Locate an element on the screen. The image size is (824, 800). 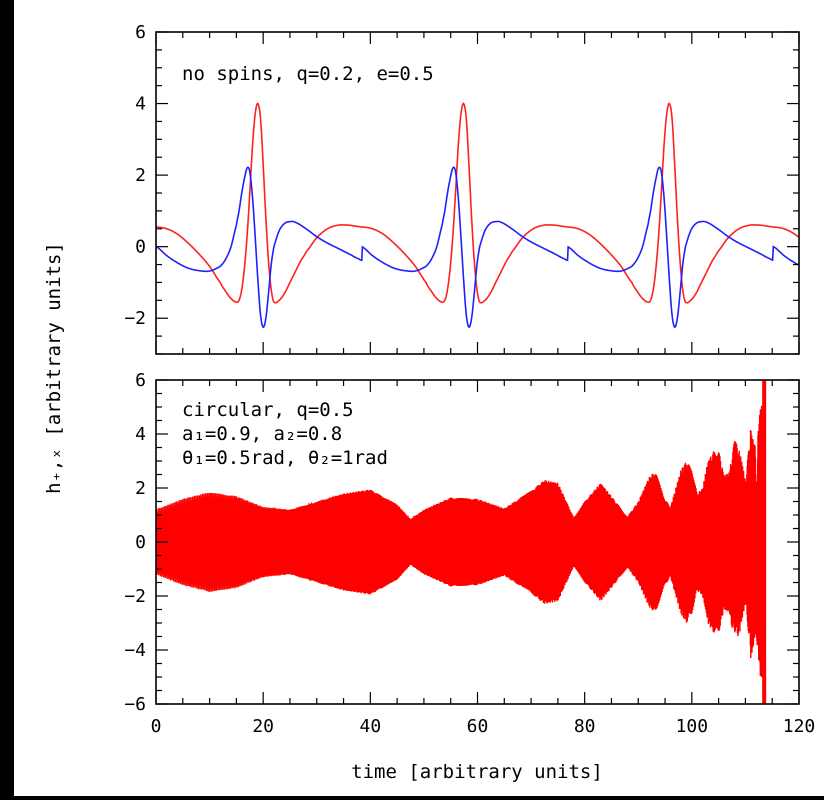
x-tick-label: 100 is located at coordinates (692, 726).